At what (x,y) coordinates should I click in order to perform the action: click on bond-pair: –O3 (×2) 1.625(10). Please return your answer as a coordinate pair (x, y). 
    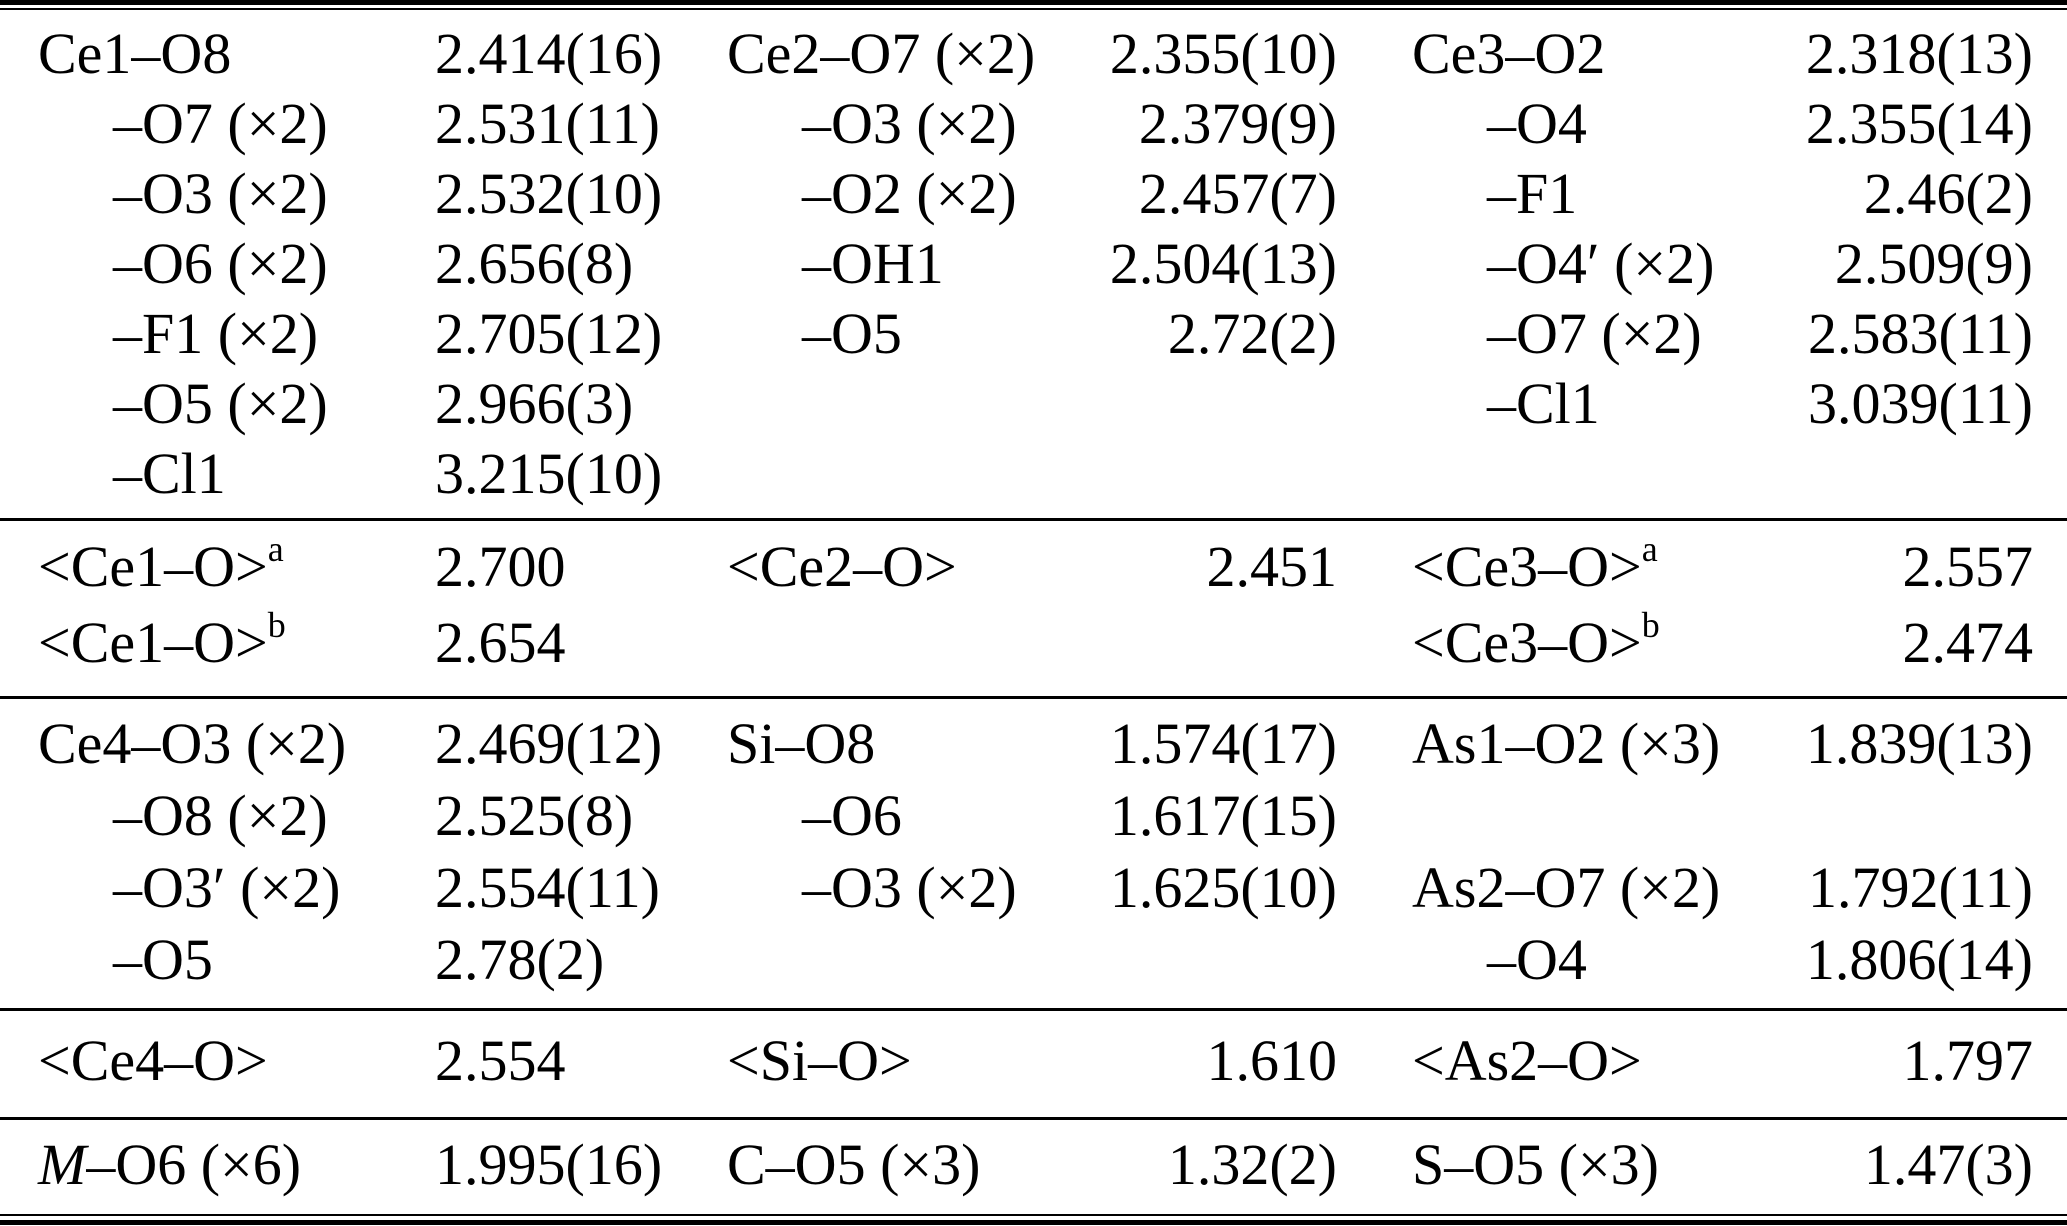
    Looking at the image, I should click on (1032, 888).